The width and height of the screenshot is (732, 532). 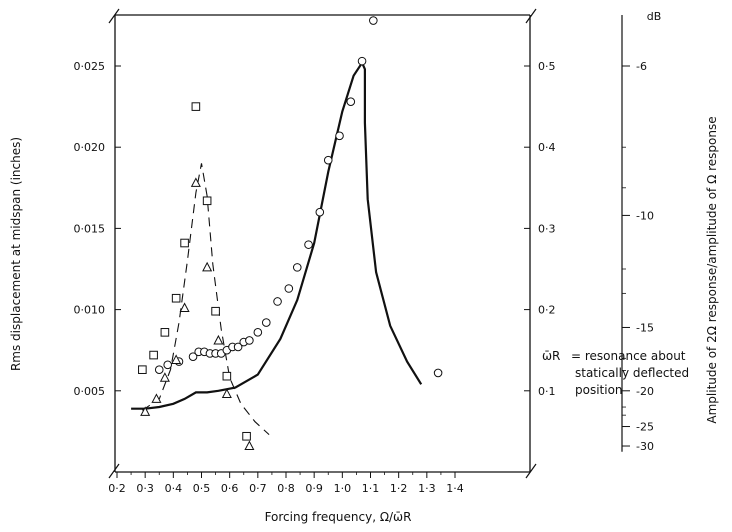 I want to click on y-right-tick-label: 0·3, so click(x=547, y=228).